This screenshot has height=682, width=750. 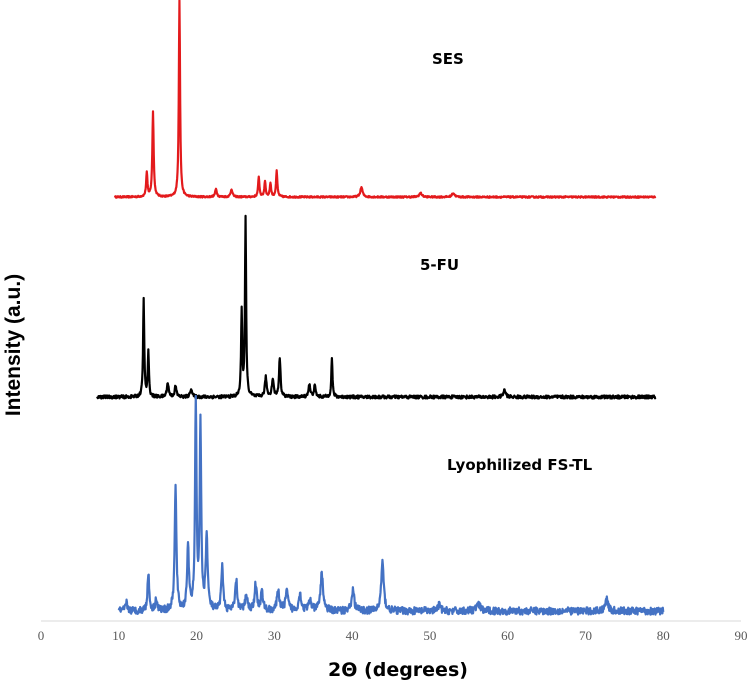 I want to click on series-label-0: SES, so click(x=448, y=59).